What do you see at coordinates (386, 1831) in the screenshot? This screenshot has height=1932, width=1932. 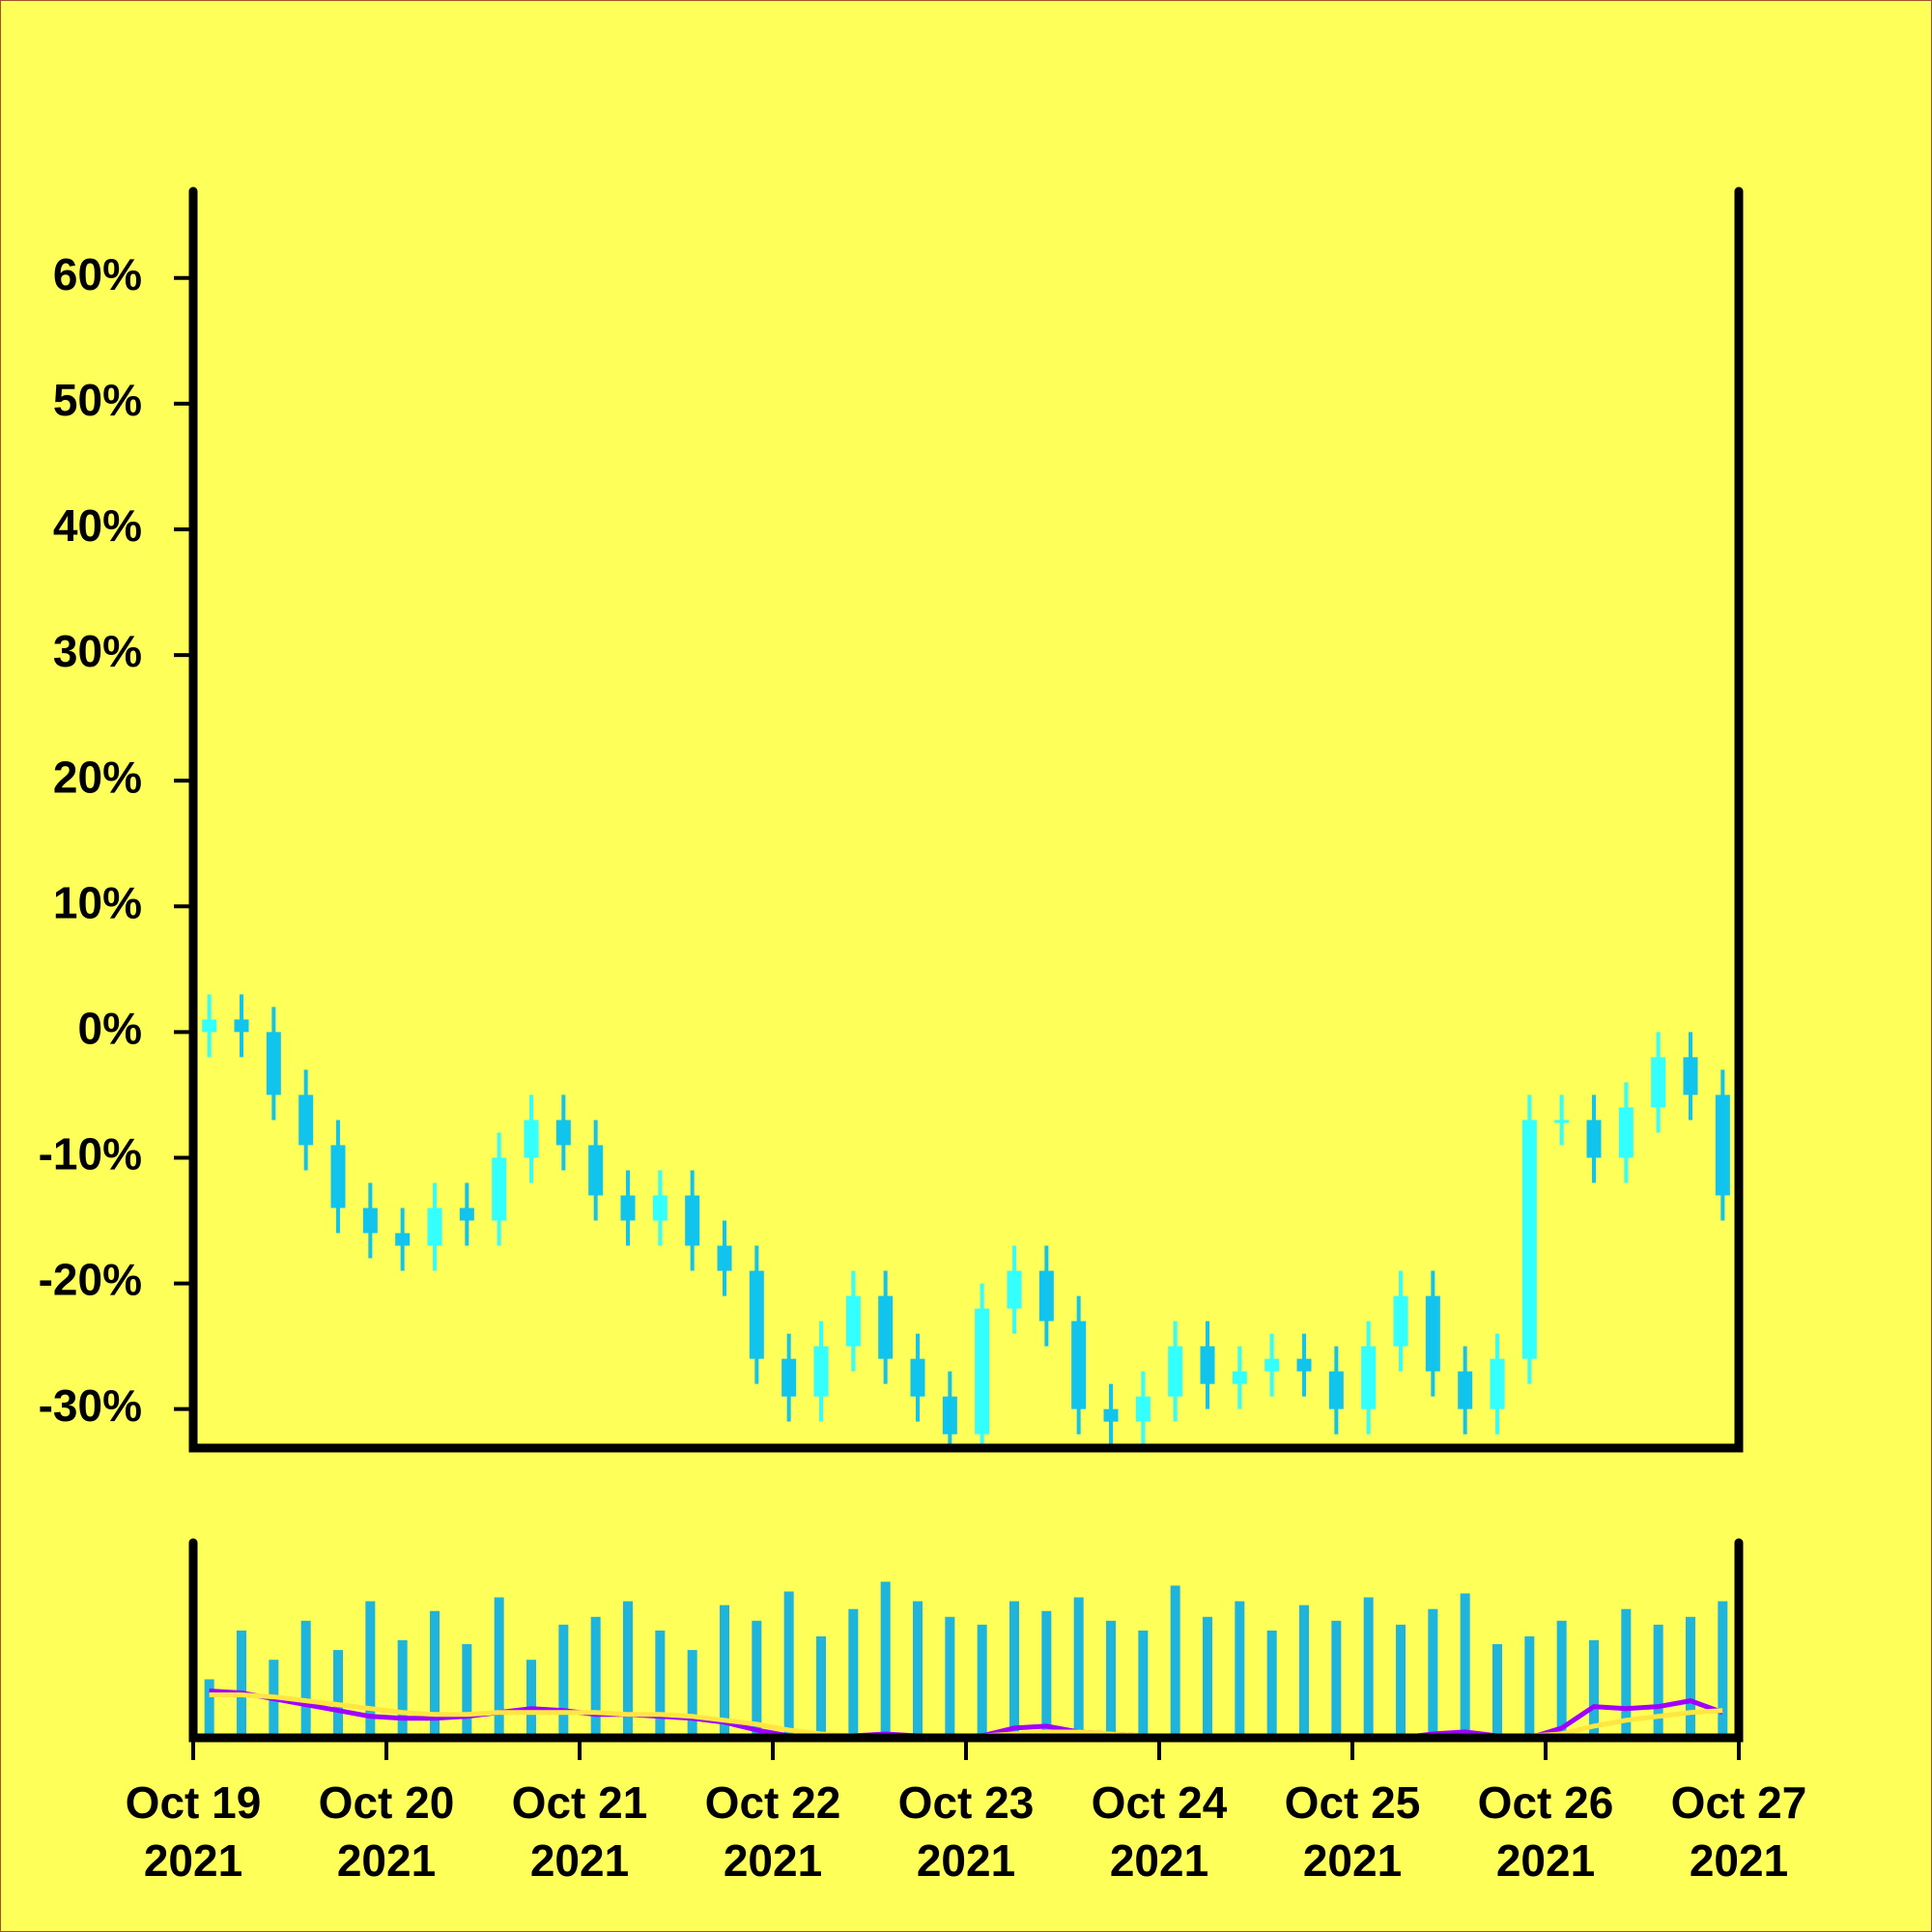 I see `x-tick-label: Oct 20 2021` at bounding box center [386, 1831].